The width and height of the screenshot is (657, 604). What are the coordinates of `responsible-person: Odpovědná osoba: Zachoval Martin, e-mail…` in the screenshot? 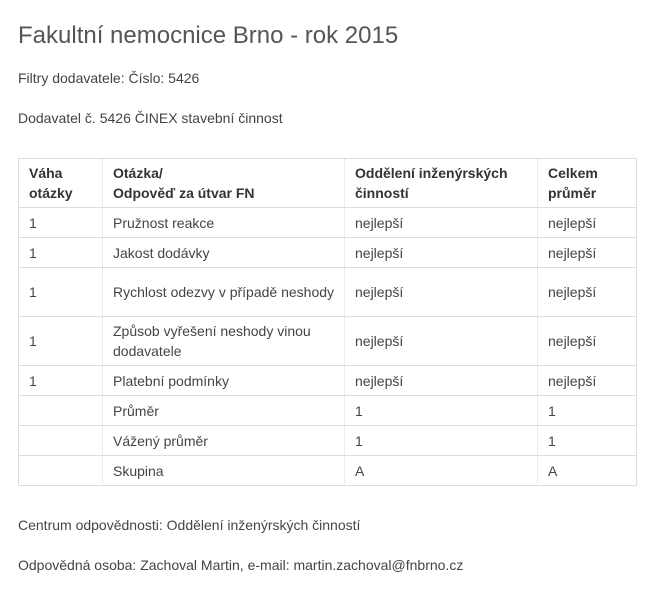 It's located at (241, 565).